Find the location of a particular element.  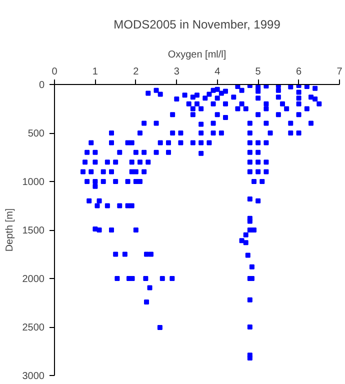

y-tick-label: 500 is located at coordinates (36, 134).